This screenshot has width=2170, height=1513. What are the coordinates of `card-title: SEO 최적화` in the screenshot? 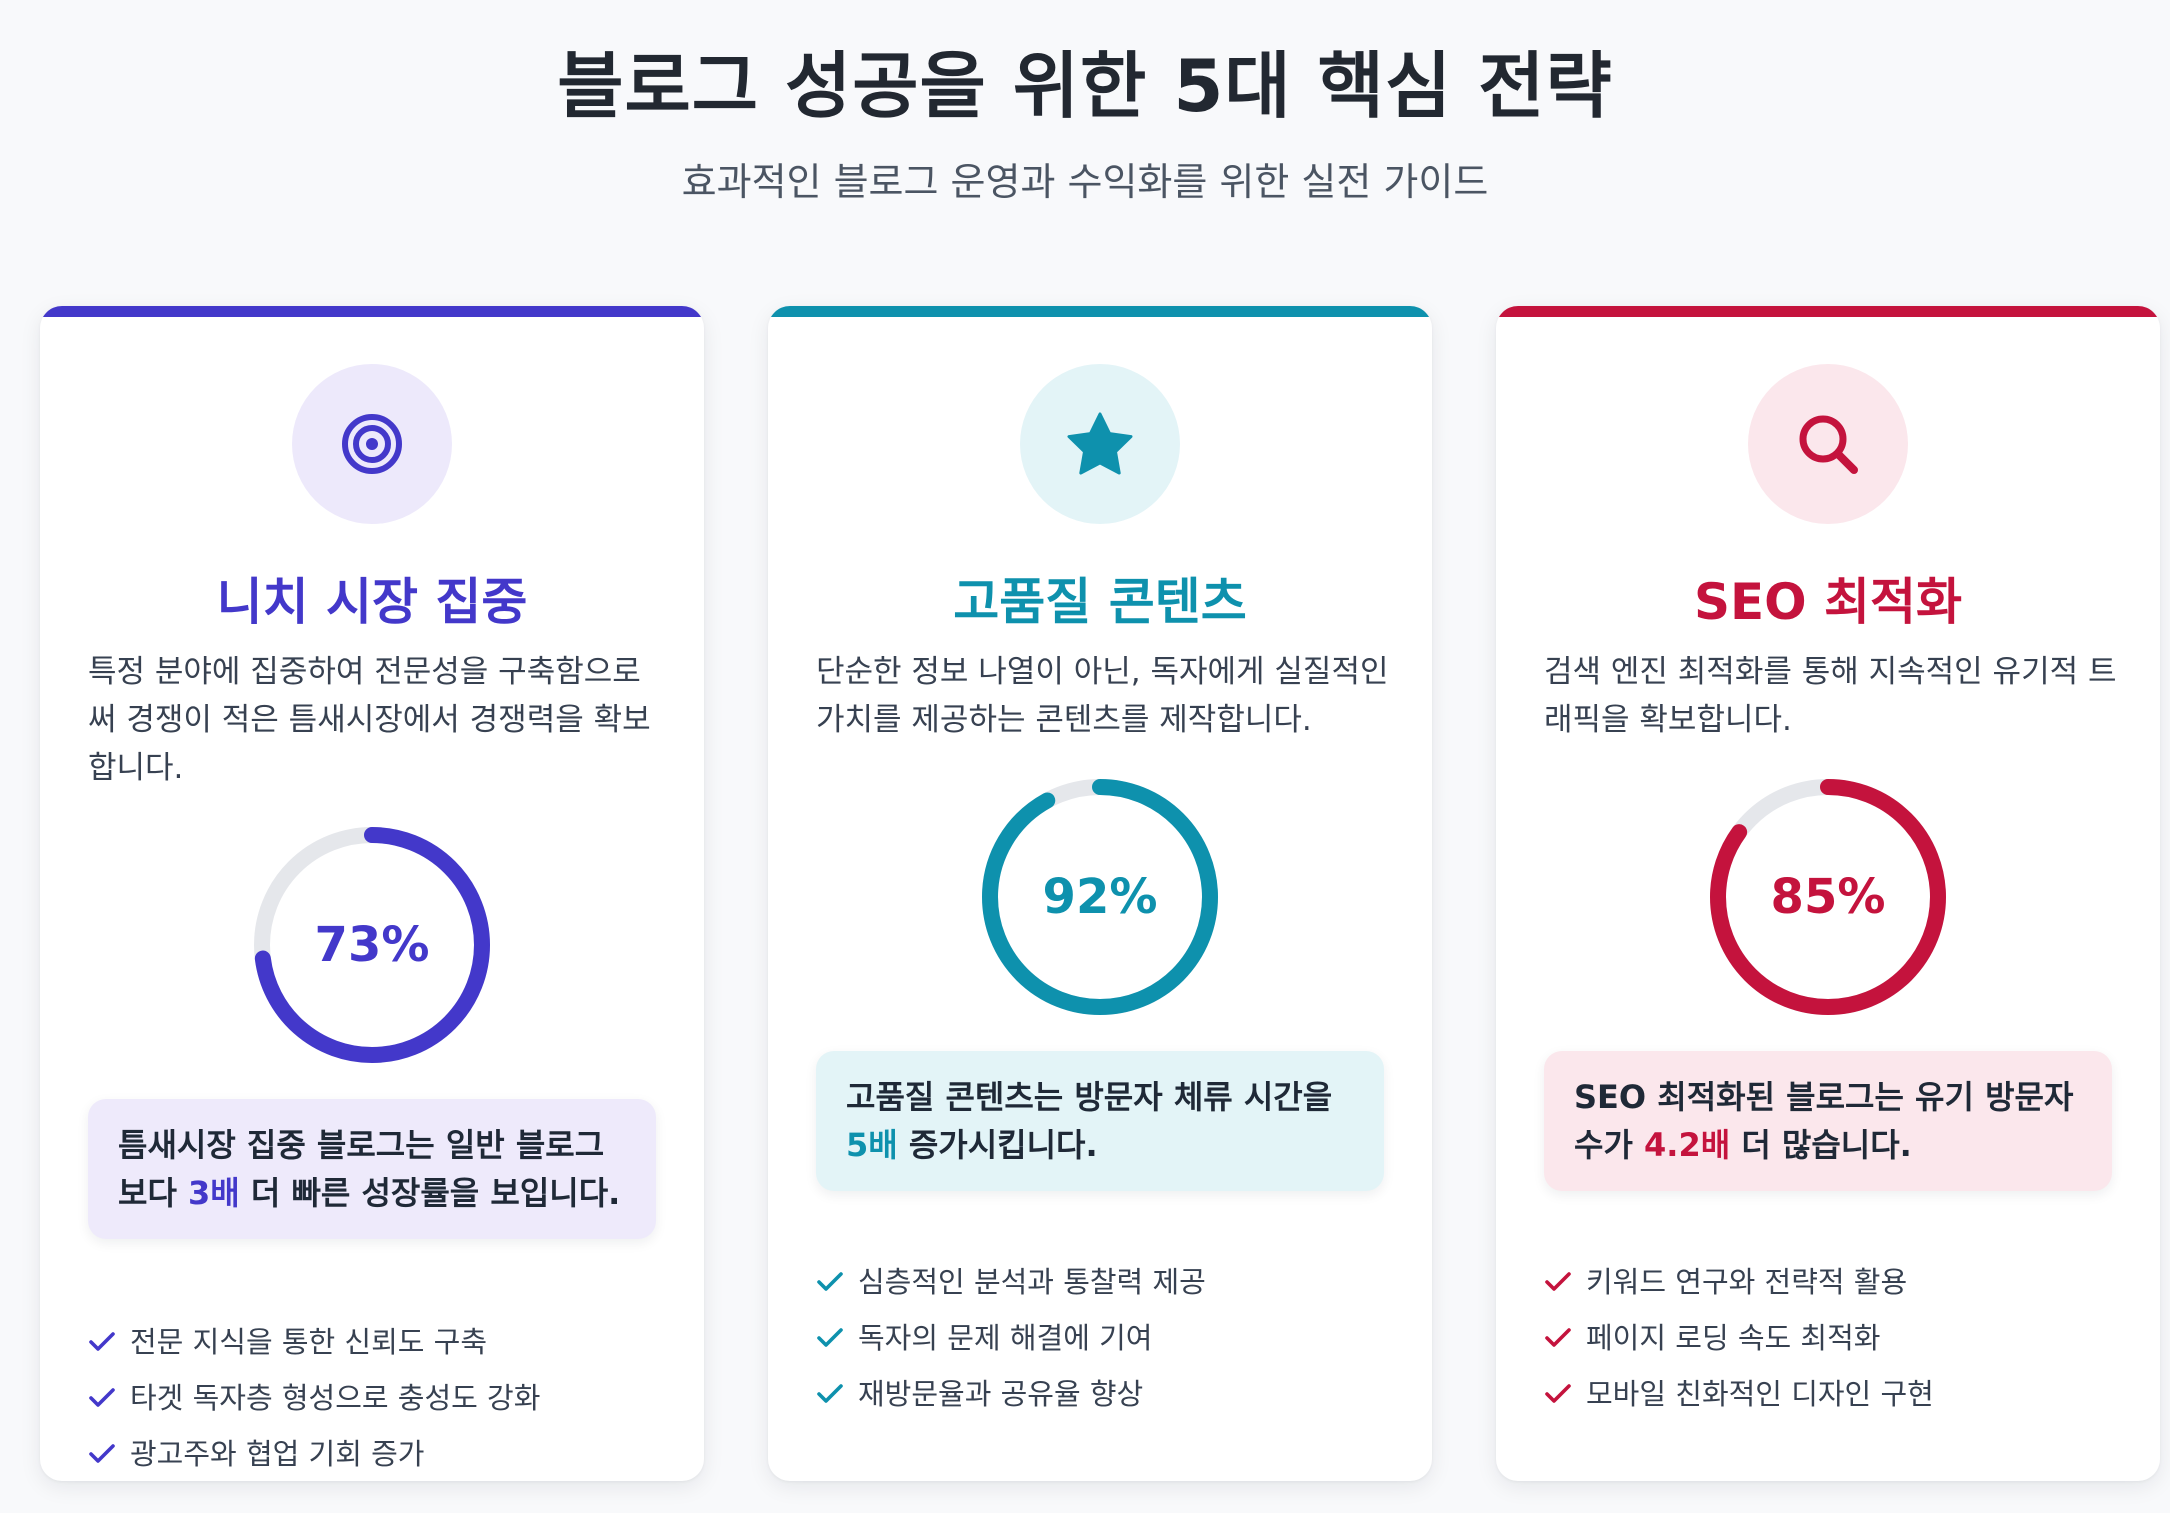 It's located at (1828, 602).